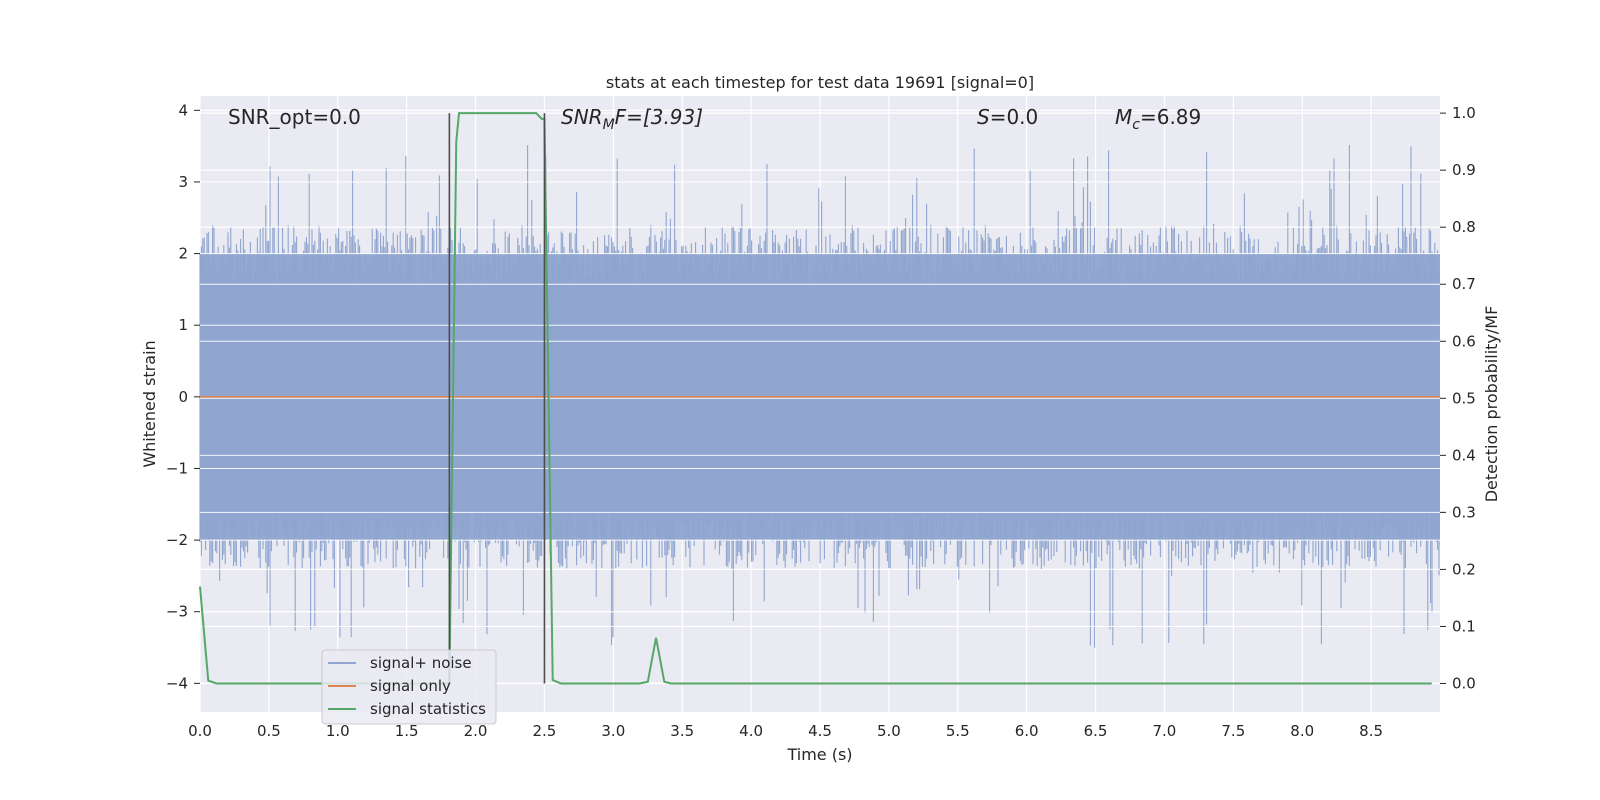 The width and height of the screenshot is (1600, 800). Describe the element at coordinates (294, 117) in the screenshot. I see `annotation-snr-opt: SNR_opt=0.0` at that location.